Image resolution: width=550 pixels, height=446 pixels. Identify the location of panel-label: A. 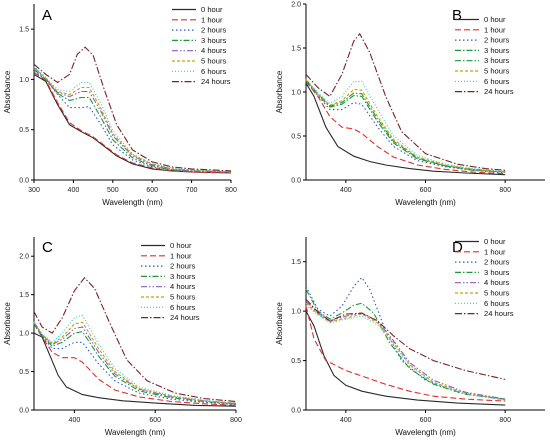
(47, 15).